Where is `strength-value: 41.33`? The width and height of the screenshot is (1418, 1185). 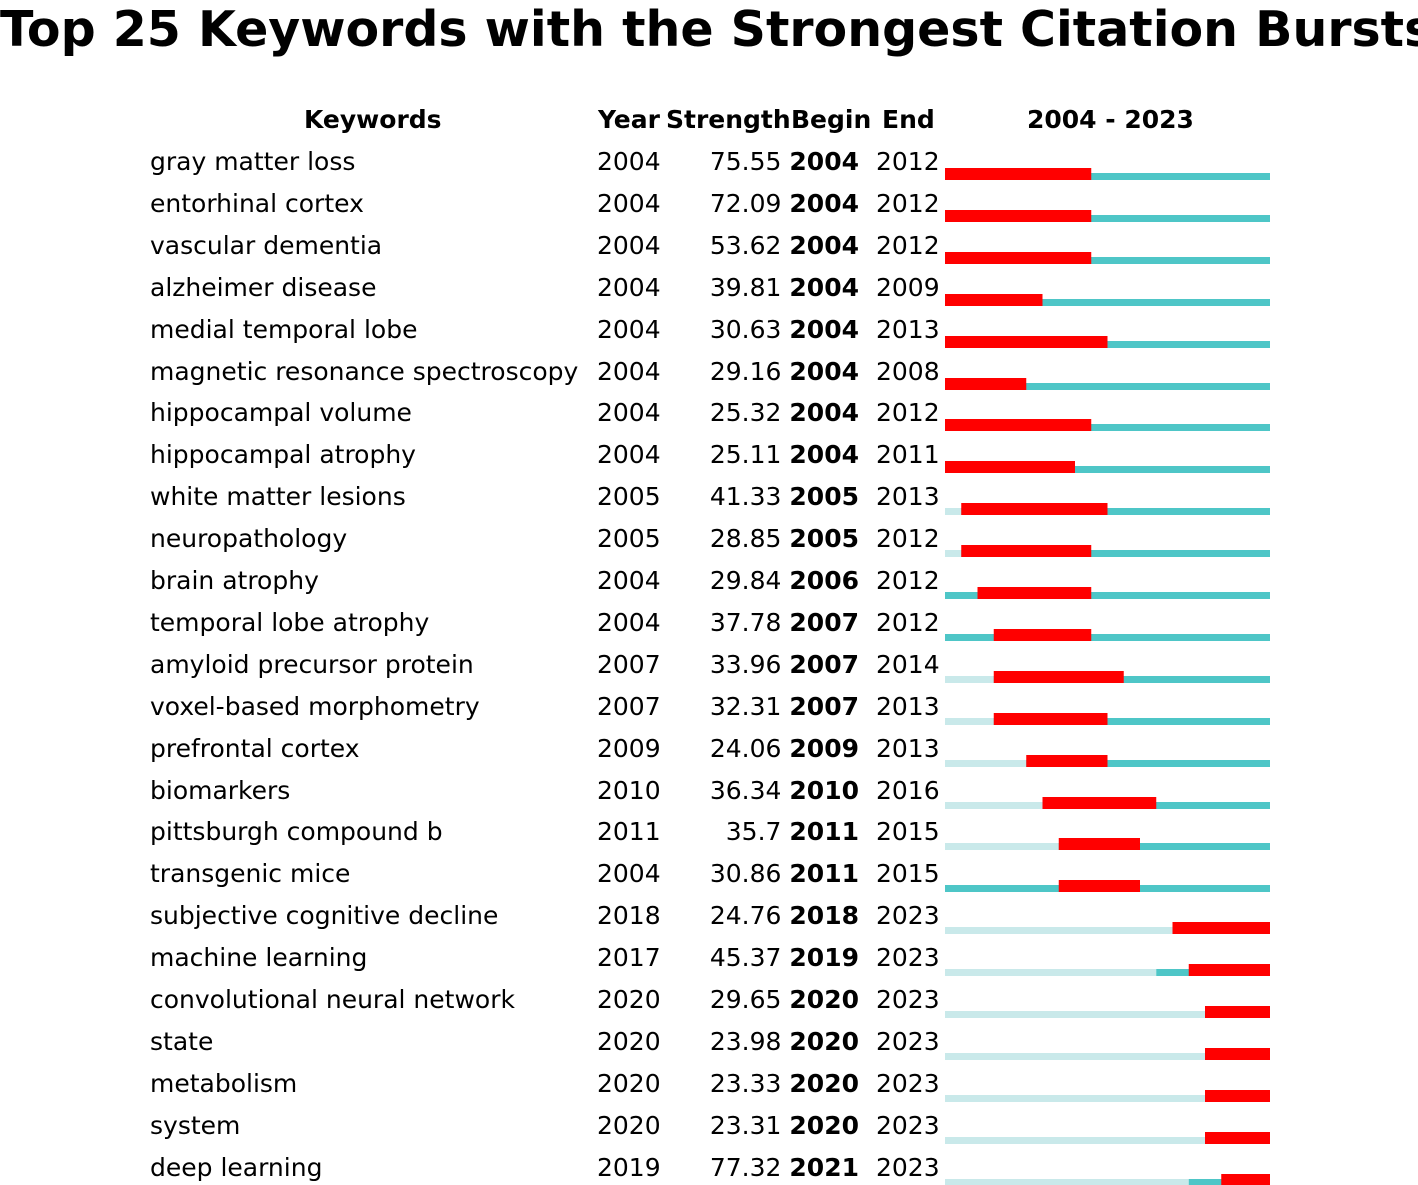 strength-value: 41.33 is located at coordinates (745, 496).